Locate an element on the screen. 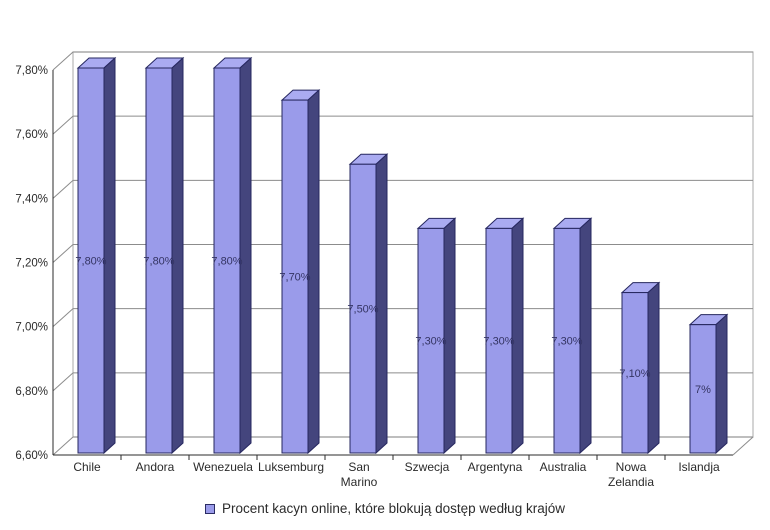 The image size is (770, 530). bar-san-marino is located at coordinates (363, 308).